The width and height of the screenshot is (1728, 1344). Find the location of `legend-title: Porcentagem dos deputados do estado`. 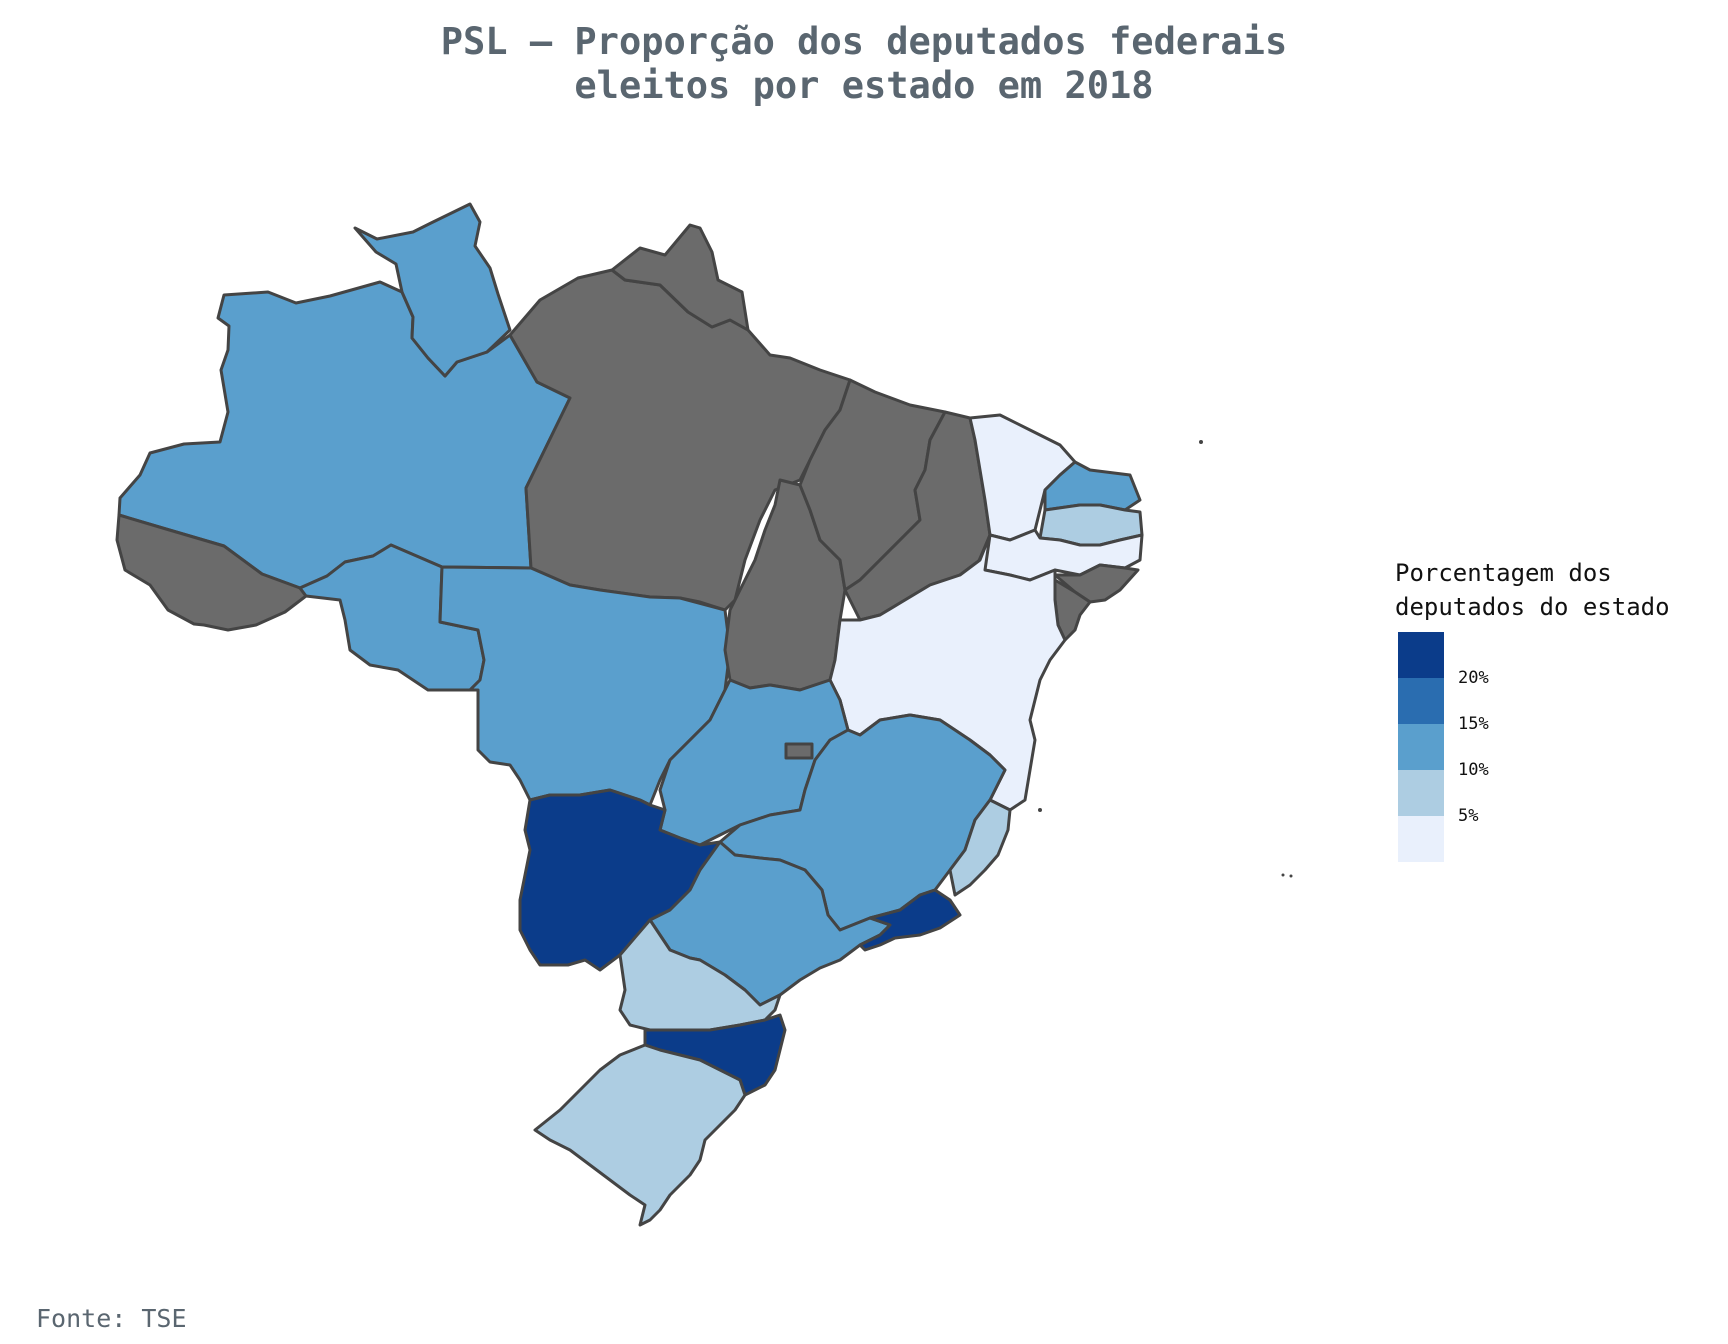

legend-title: Porcentagem dos deputados do estado is located at coordinates (1532, 590).